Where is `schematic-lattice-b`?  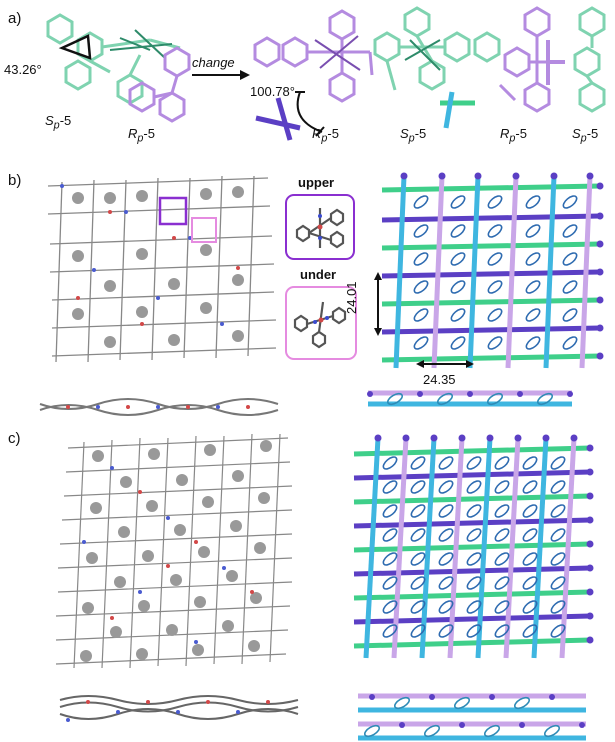 schematic-lattice-b is located at coordinates (491, 277).